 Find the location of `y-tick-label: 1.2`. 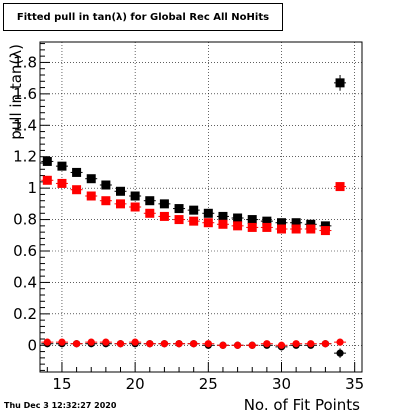

y-tick-label: 1.2 is located at coordinates (25, 157).